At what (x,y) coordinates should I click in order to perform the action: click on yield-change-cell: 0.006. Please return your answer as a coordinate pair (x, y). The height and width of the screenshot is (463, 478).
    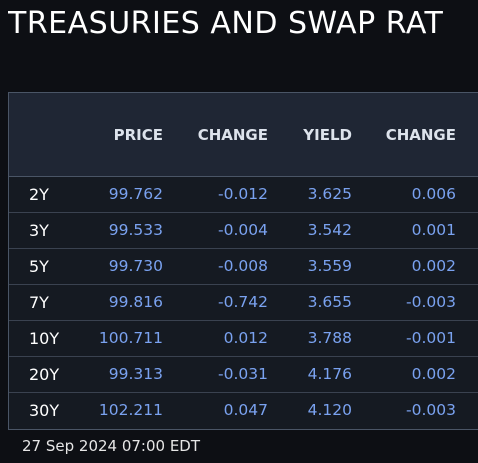
    Looking at the image, I should click on (433, 194).